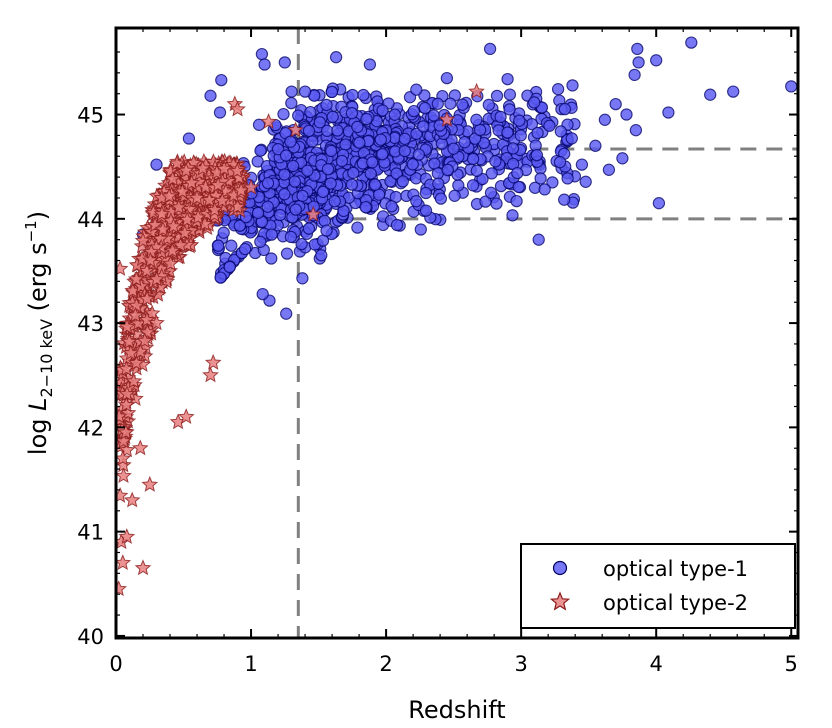  I want to click on x-tick-label: 4, so click(656, 664).